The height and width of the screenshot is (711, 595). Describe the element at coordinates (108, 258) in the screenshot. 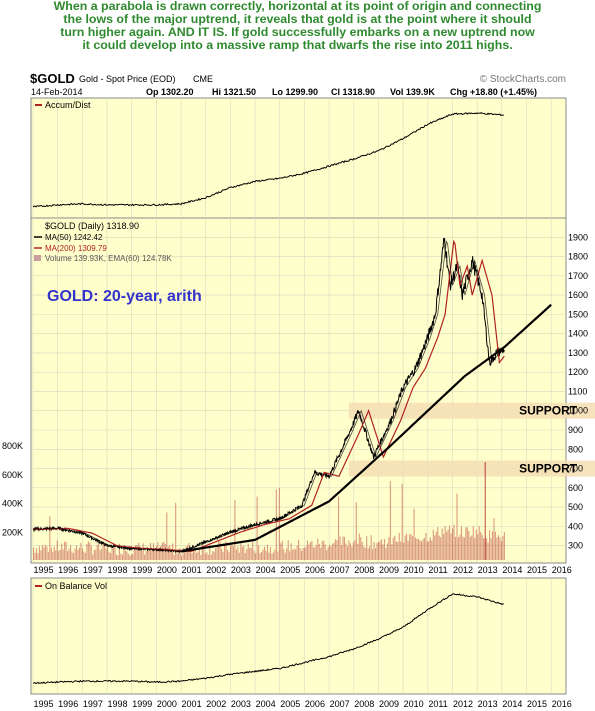

I see `volume-legend: Volume 139.93K, EMA(60) 124.78K` at that location.